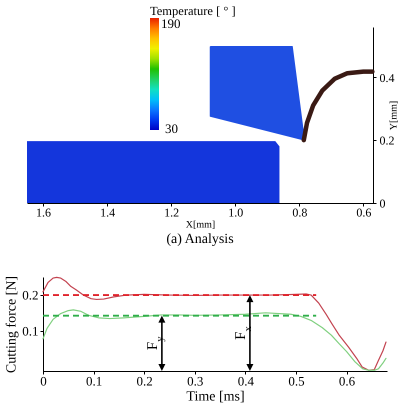 This screenshot has width=412, height=408. I want to click on y-tick-label: 0.4, so click(387, 77).